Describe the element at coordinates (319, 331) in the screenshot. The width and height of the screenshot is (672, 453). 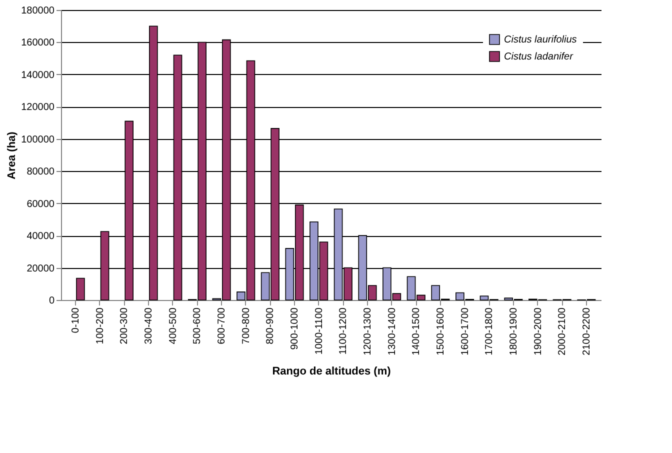
I see `x-tick-label: 1000-1100` at that location.